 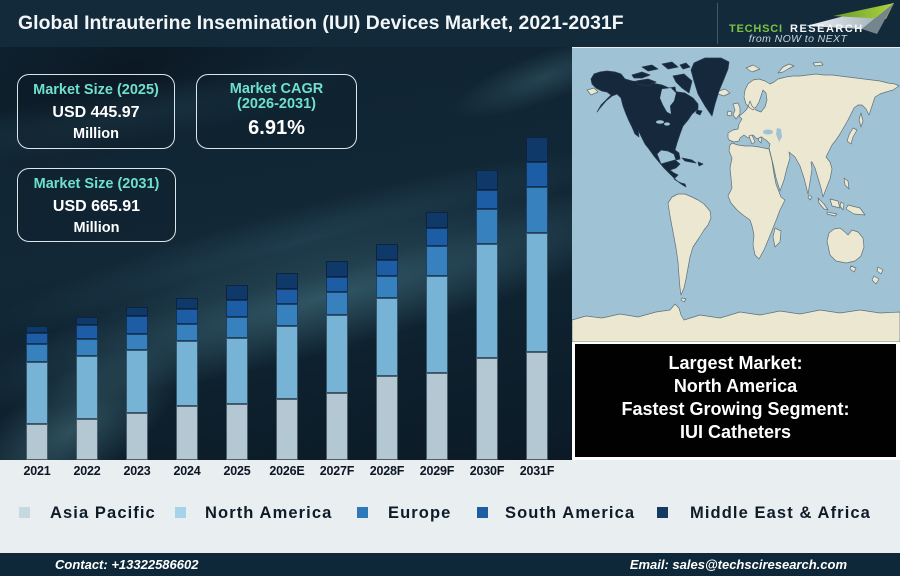 What do you see at coordinates (756, 29) in the screenshot?
I see `svg-text: TECHSCI` at bounding box center [756, 29].